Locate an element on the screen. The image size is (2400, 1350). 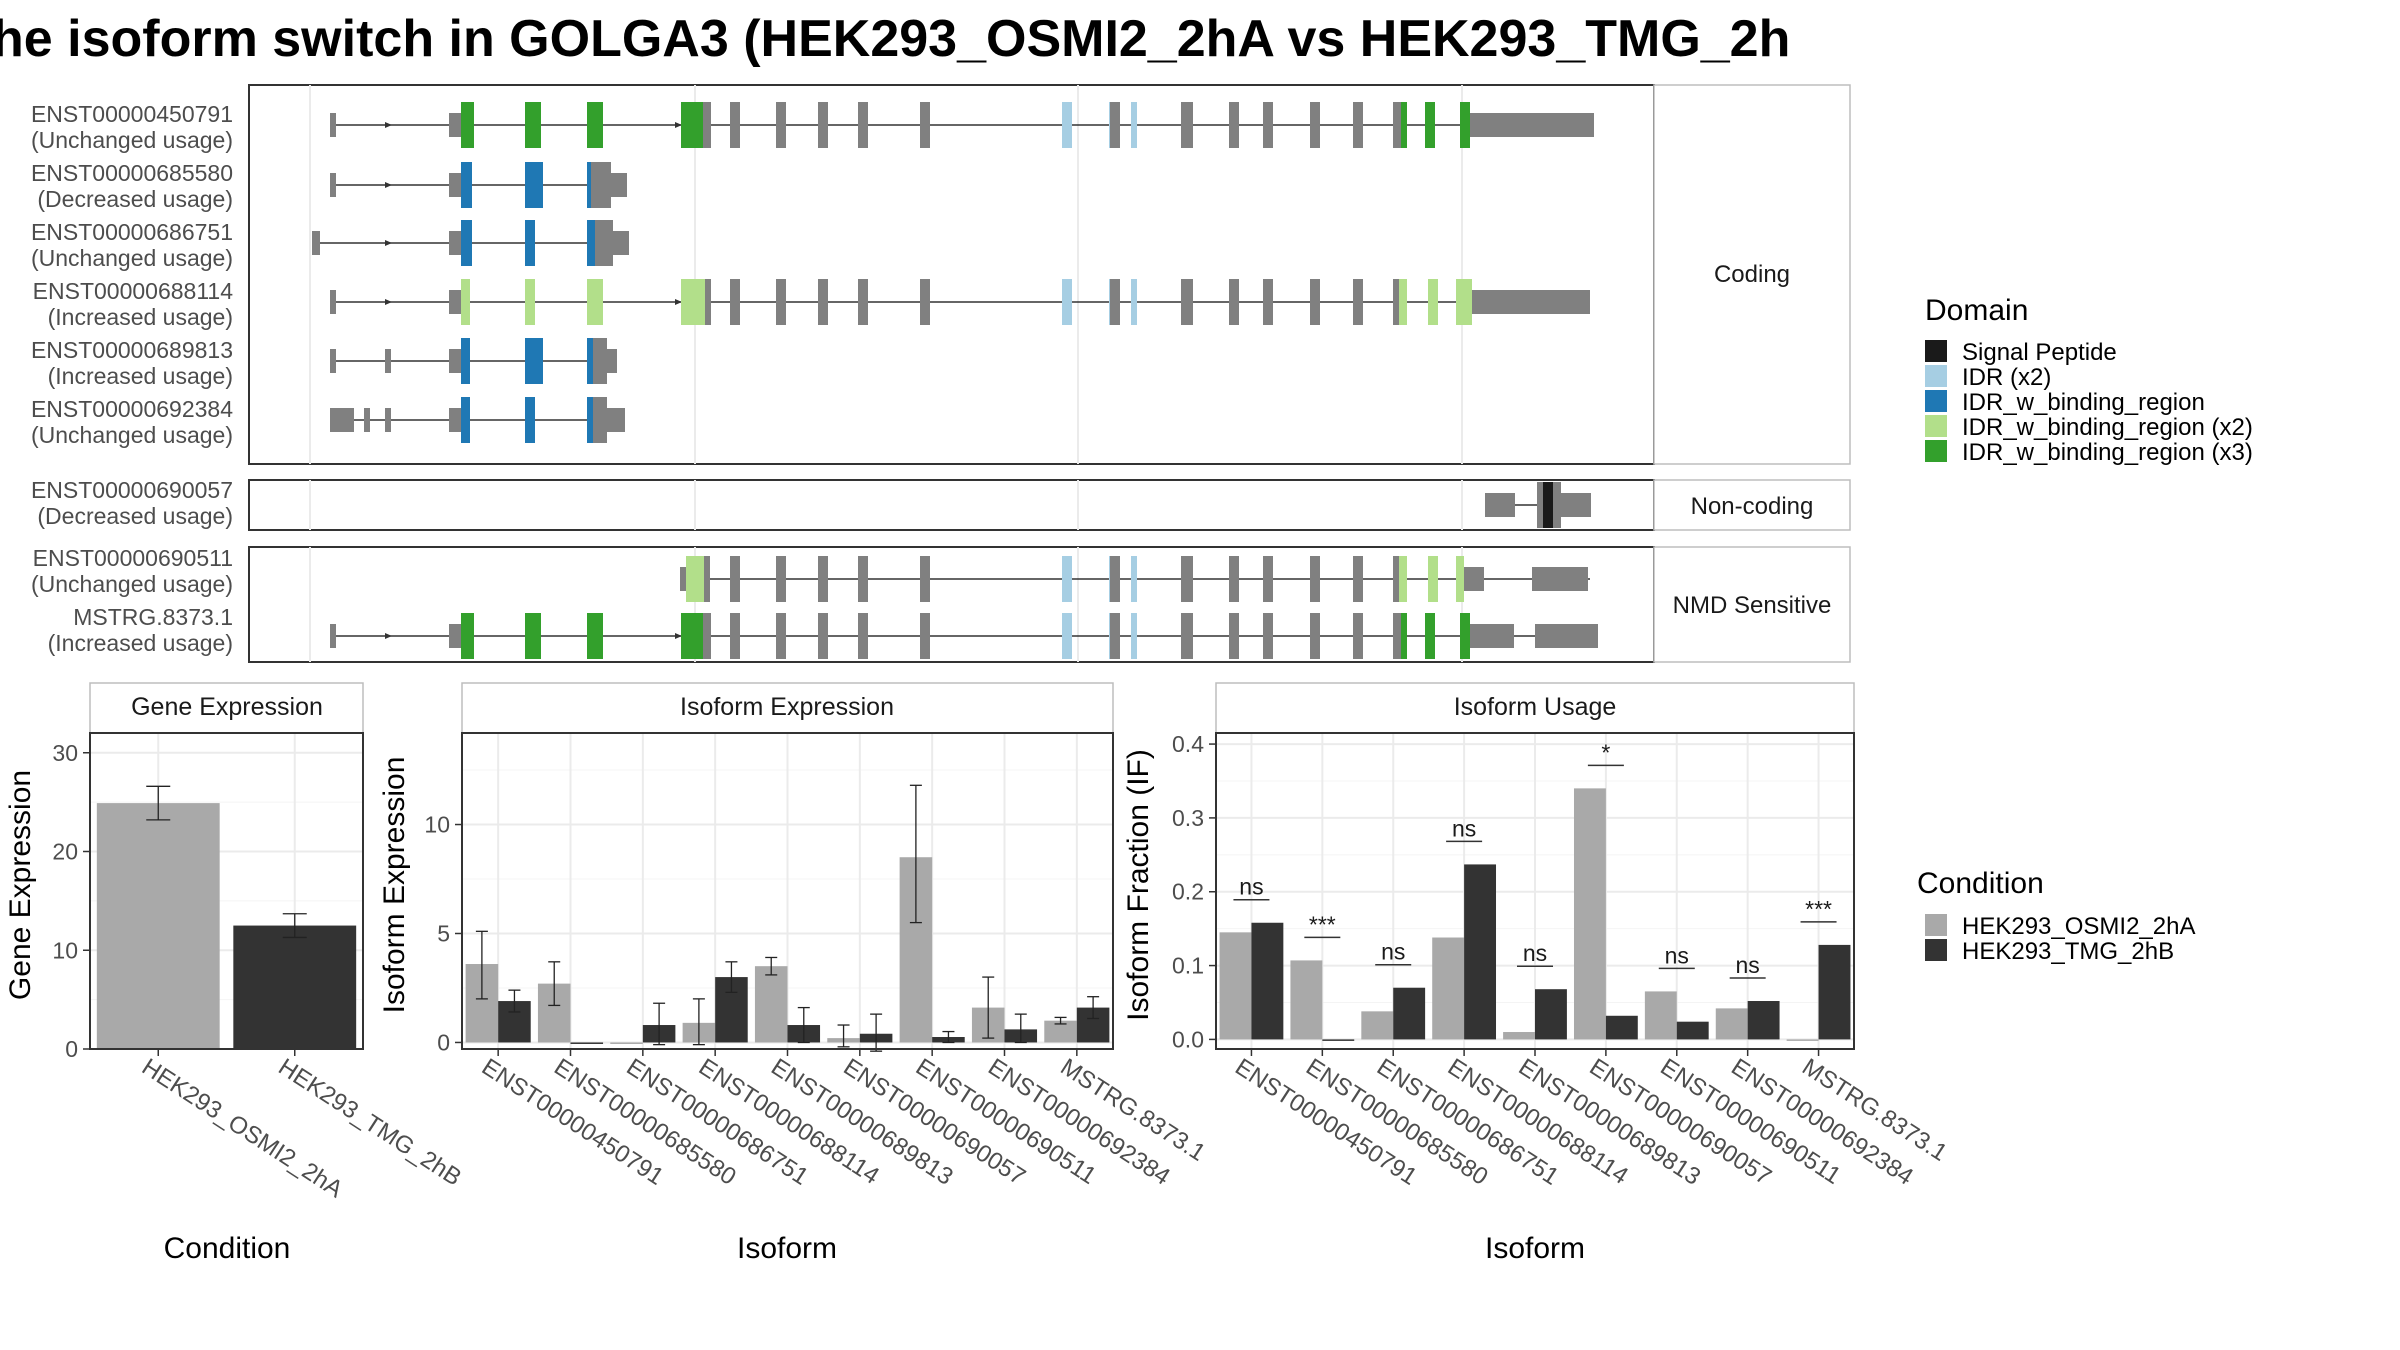
y-tick-label: 0.0 is located at coordinates (1188, 1039).